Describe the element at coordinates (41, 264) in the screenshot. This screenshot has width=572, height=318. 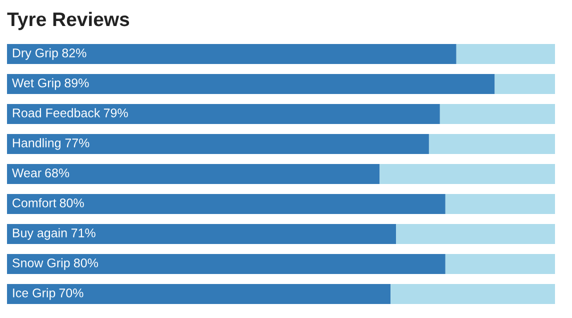
I see `y-tick-label: Snow Grip` at that location.